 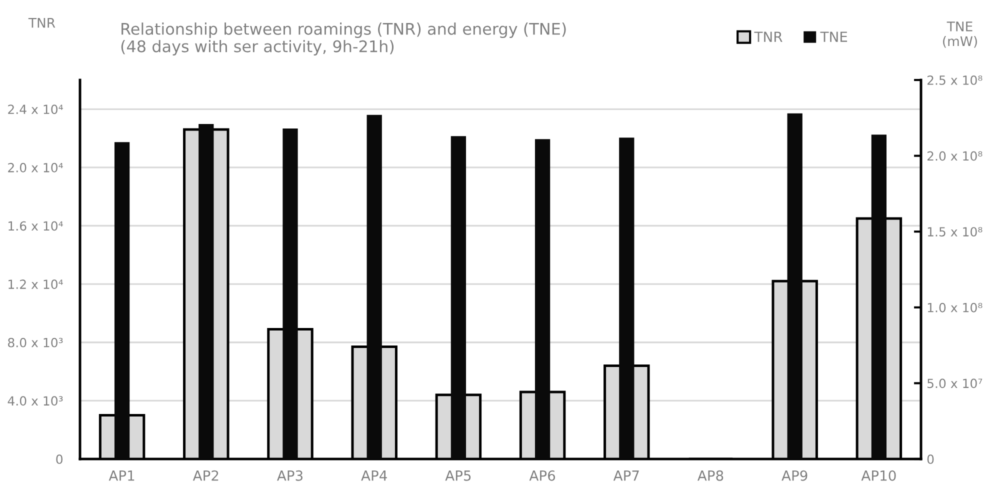 What do you see at coordinates (35, 343) in the screenshot?
I see `y-tick-label: 8.0 x 10³` at bounding box center [35, 343].